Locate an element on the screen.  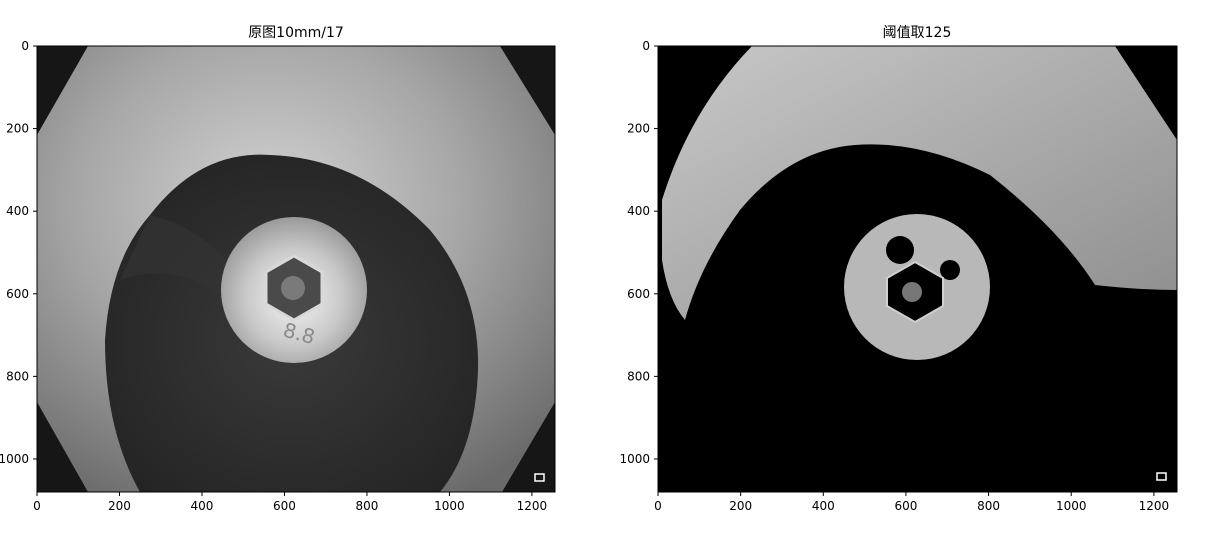
marker-square is located at coordinates (539, 477).